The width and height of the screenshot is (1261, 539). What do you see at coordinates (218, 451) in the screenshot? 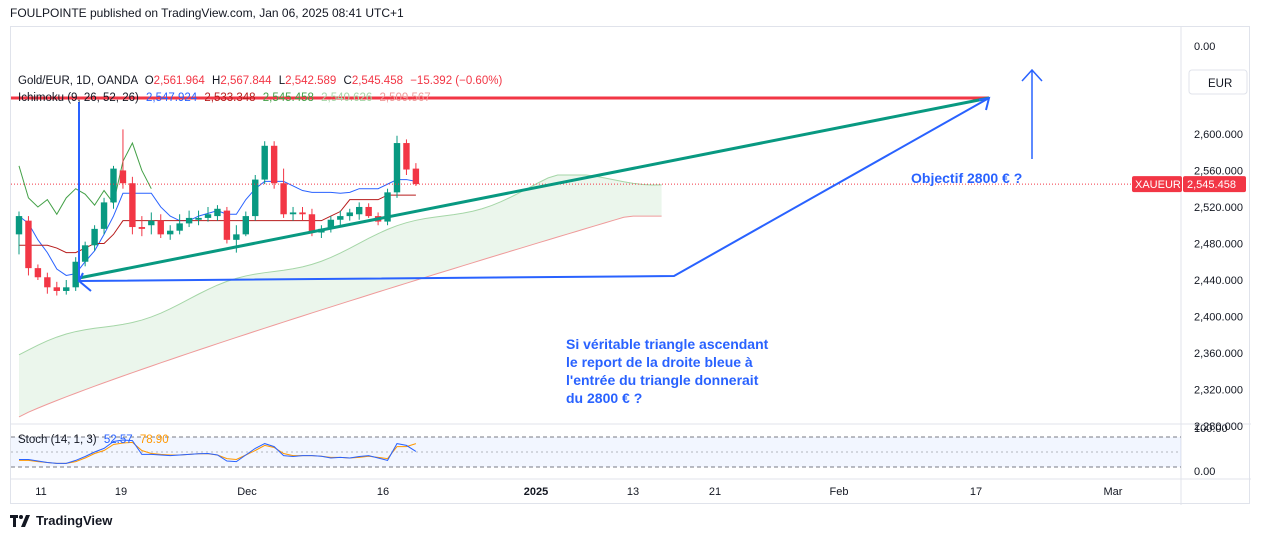
I see `stoch-k-line` at bounding box center [218, 451].